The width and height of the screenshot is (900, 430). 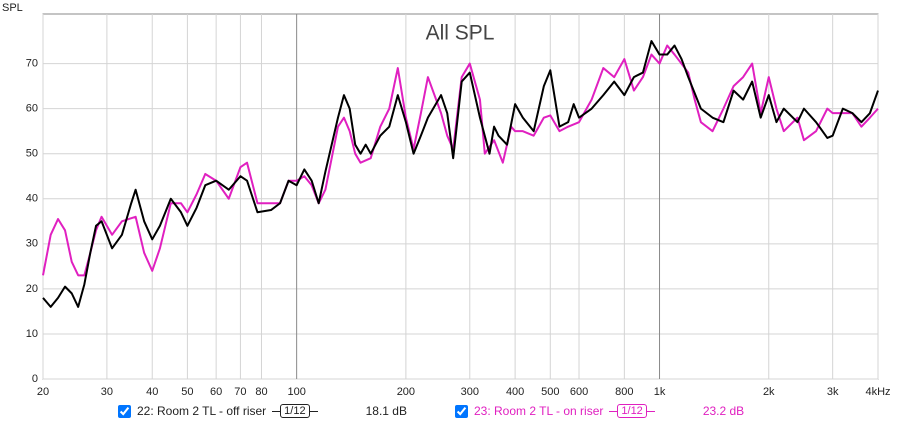 What do you see at coordinates (877, 392) in the screenshot?
I see `x-tick-label: 4kHz` at bounding box center [877, 392].